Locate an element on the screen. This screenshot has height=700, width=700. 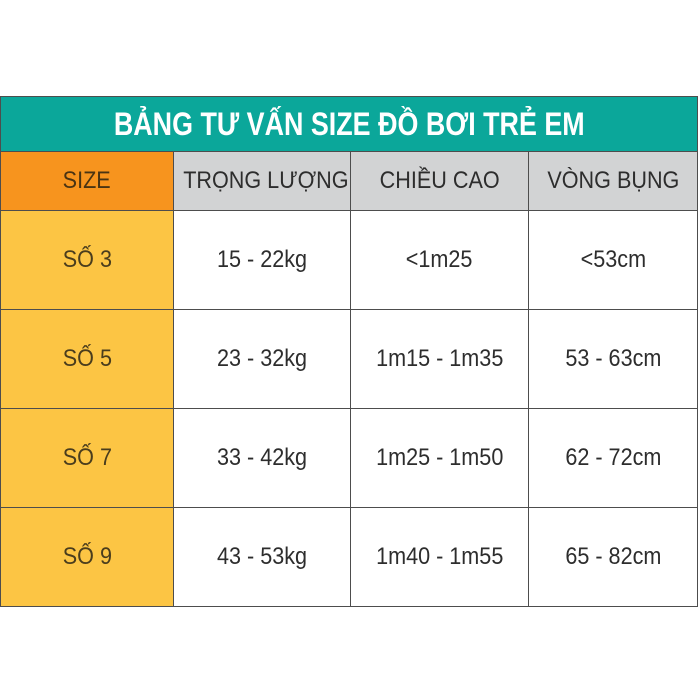
waist-value: <53cm is located at coordinates (613, 259).